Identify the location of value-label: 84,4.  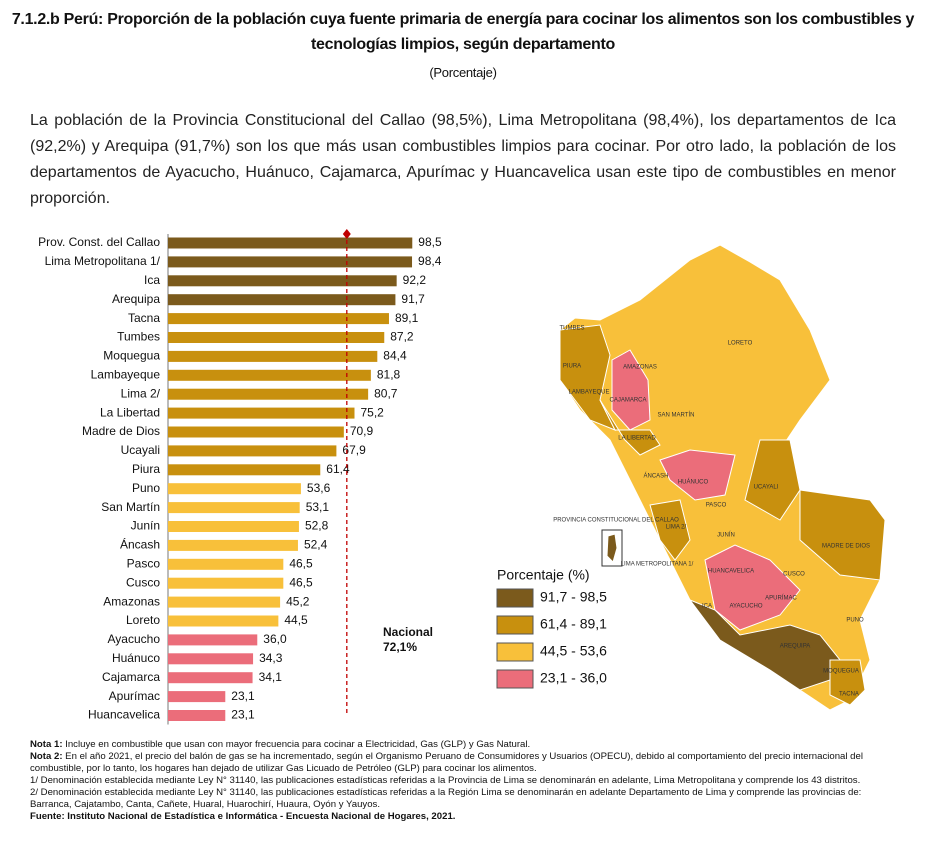
(395, 356).